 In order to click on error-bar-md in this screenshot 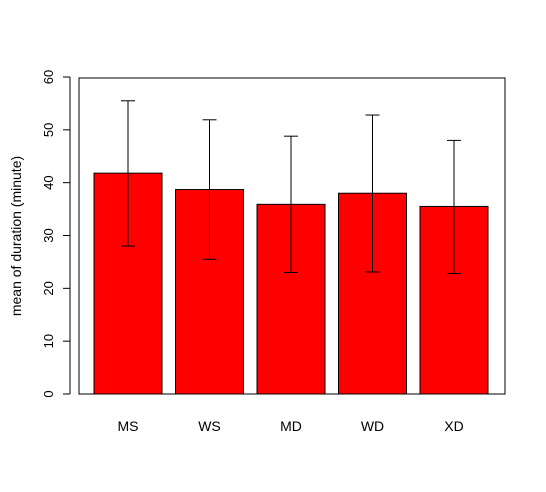, I will do `click(291, 204)`.